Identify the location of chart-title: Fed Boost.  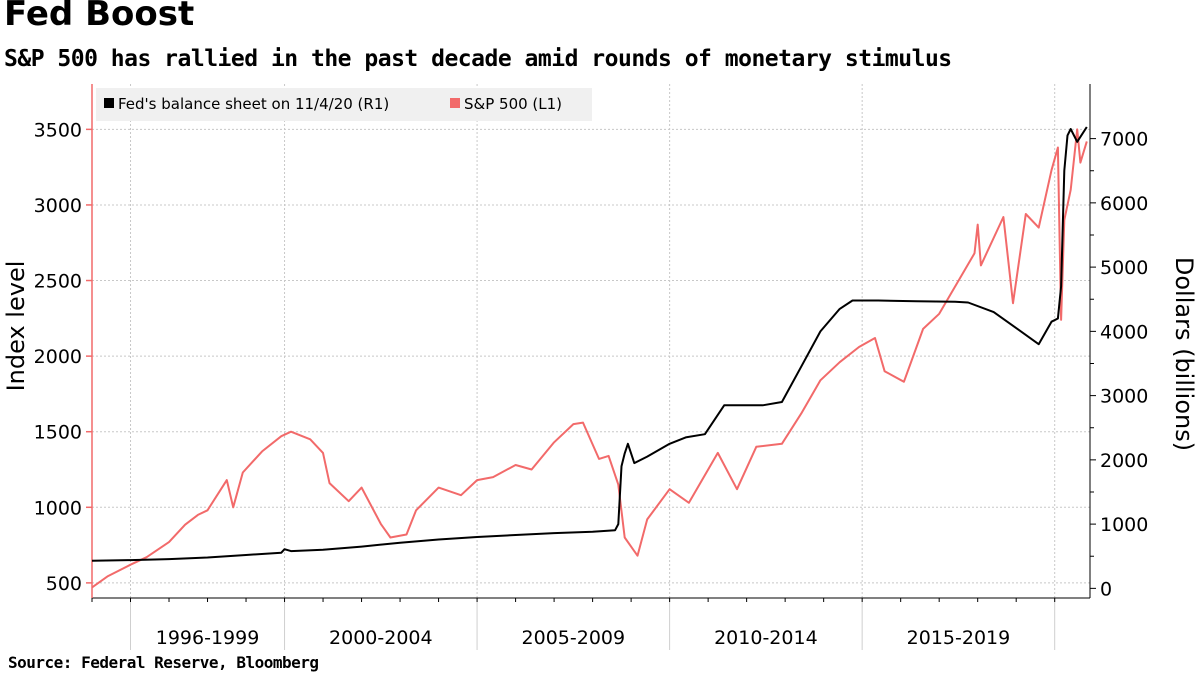
(99, 17).